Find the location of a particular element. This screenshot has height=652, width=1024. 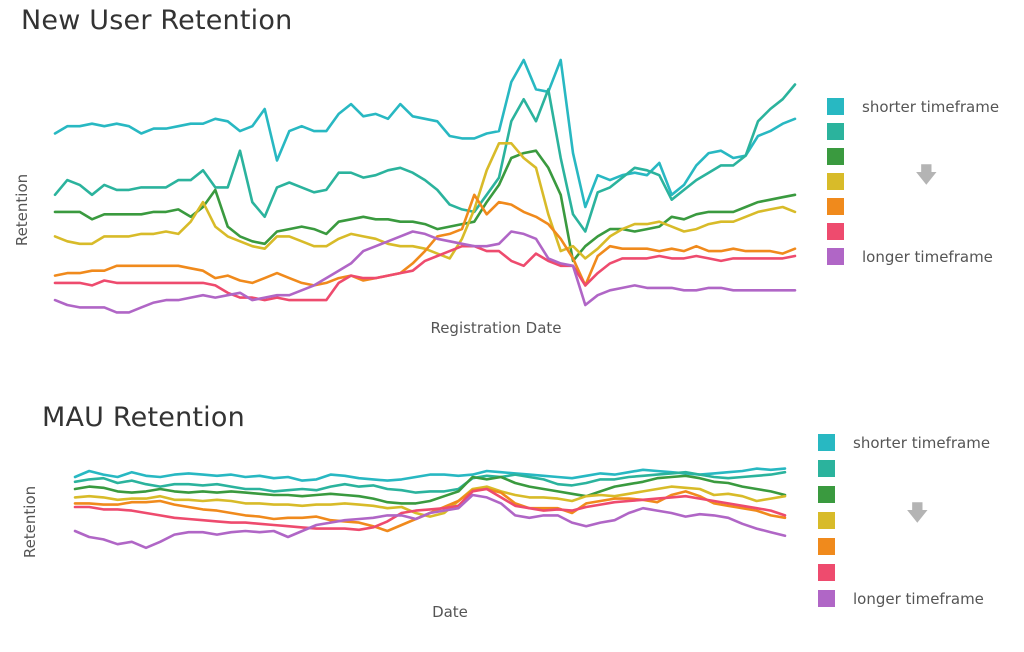

x-axis-label: Date is located at coordinates (450, 612).